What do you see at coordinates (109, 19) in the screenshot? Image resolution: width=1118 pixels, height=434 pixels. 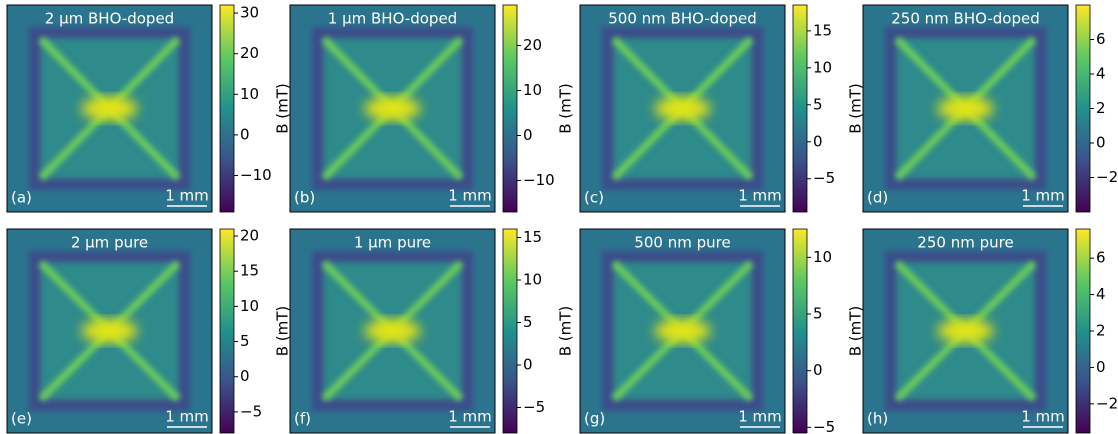 I see `panel-title: 2 µm BHO-doped` at bounding box center [109, 19].